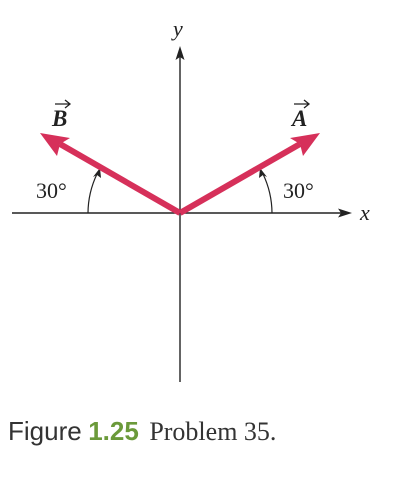 Image resolution: width=406 pixels, height=488 pixels. What do you see at coordinates (212, 431) in the screenshot?
I see `caption-text: Problem 35.` at bounding box center [212, 431].